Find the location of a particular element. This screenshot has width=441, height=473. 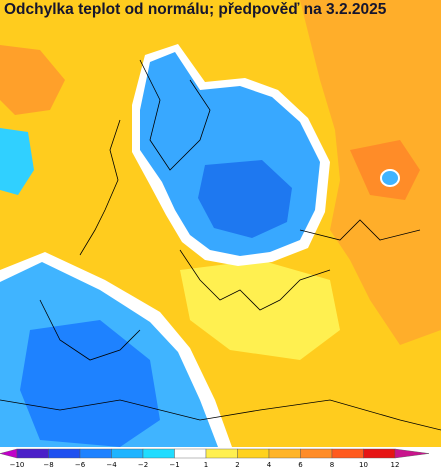

legend-label: −6 is located at coordinates (80, 465).